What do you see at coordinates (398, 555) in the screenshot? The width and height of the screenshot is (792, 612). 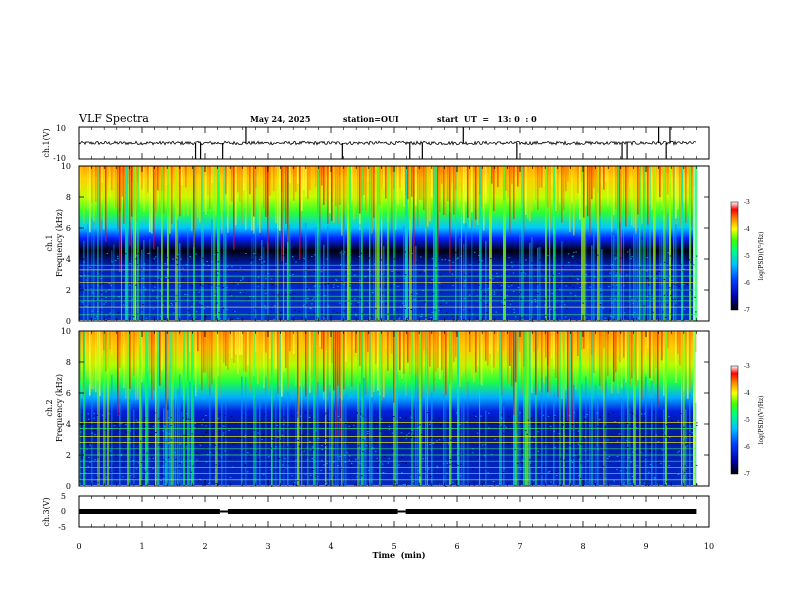 I see `x-axis-label: Time (min)` at bounding box center [398, 555].